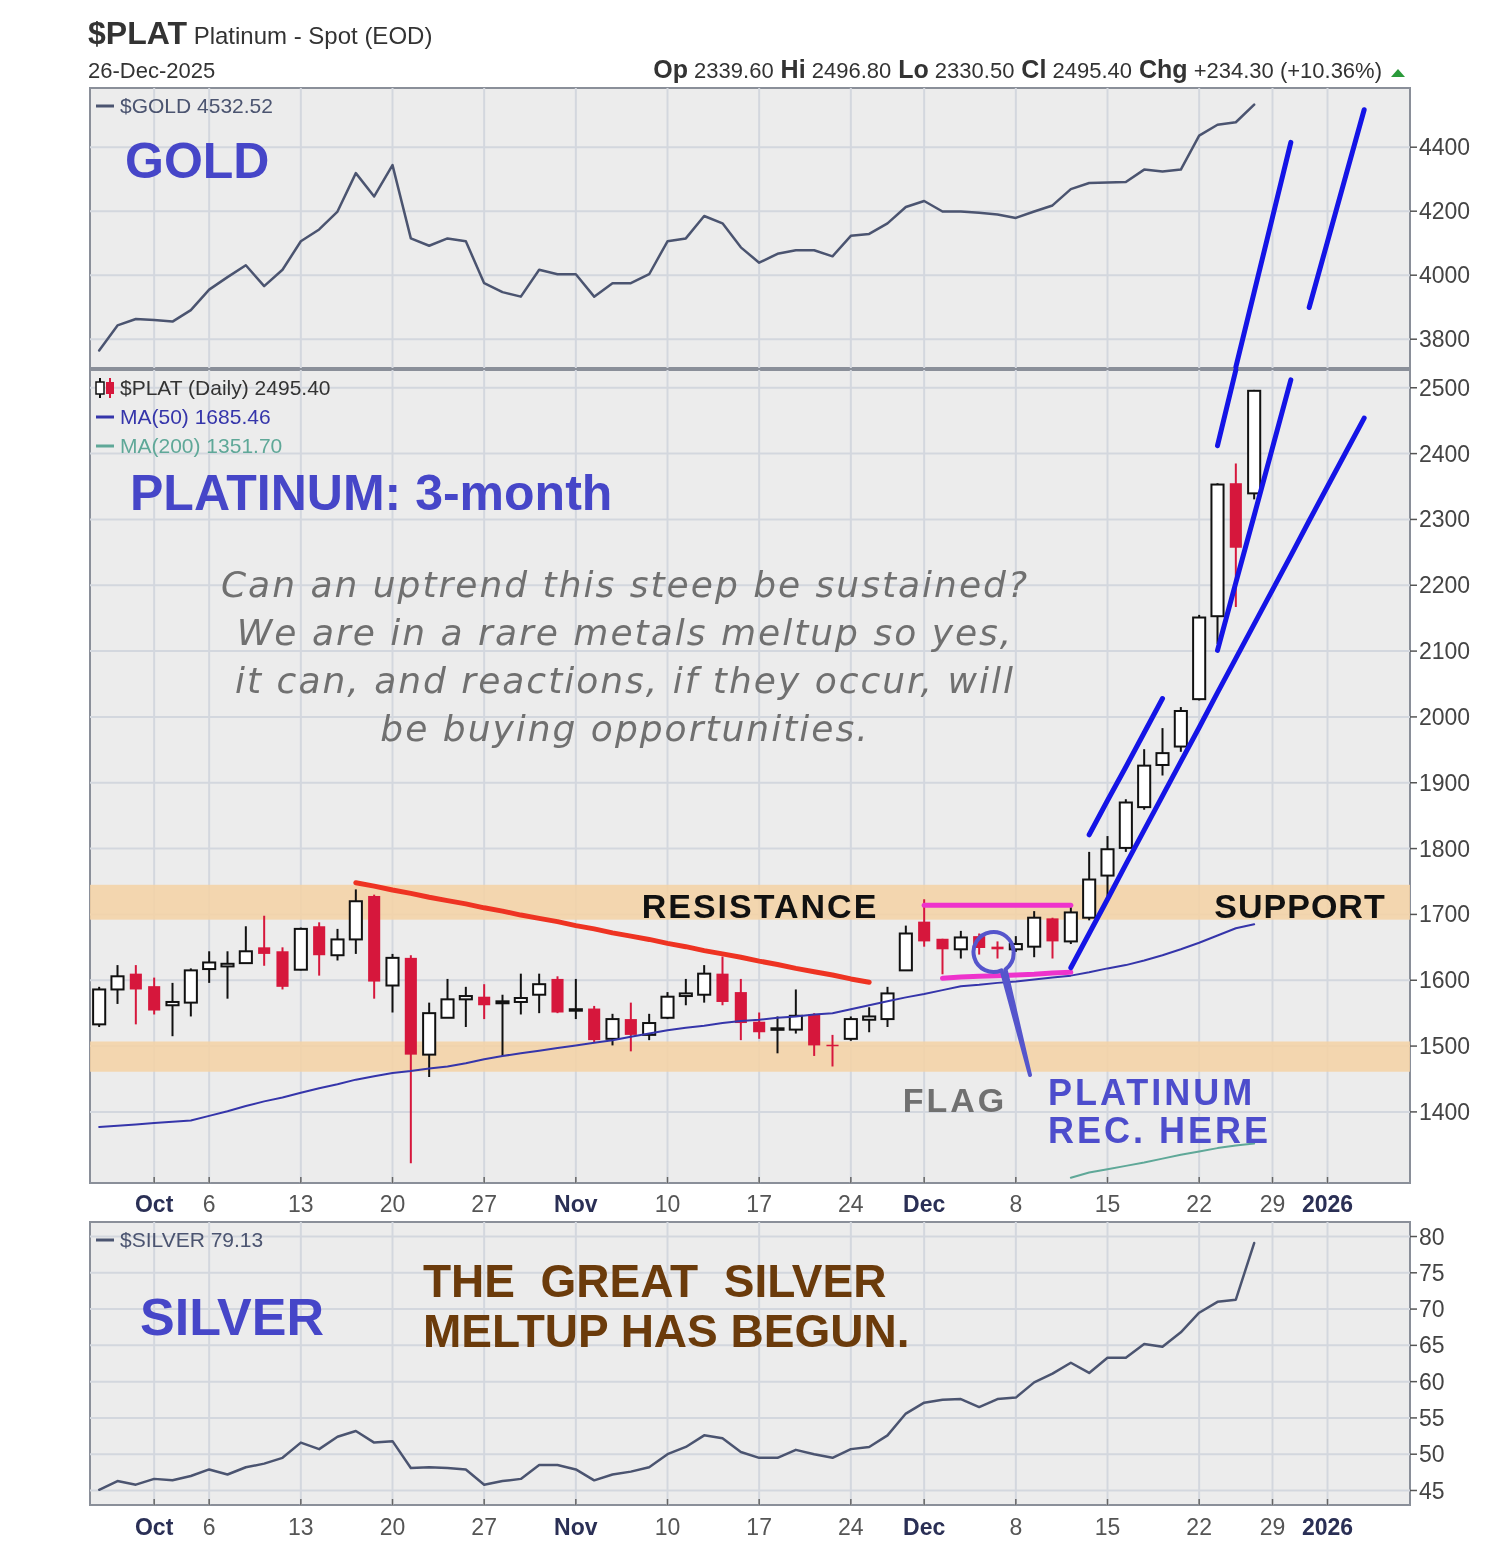  Describe the element at coordinates (1432, 1236) in the screenshot. I see `y-tick-label: 80` at that location.